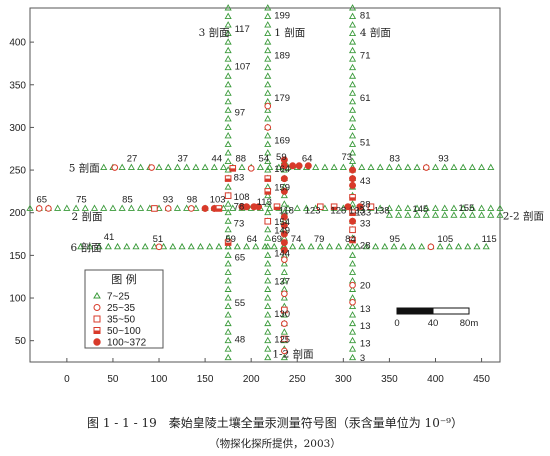 The height and width of the screenshot is (456, 550). I want to click on legend-label: 25~35, so click(121, 308).